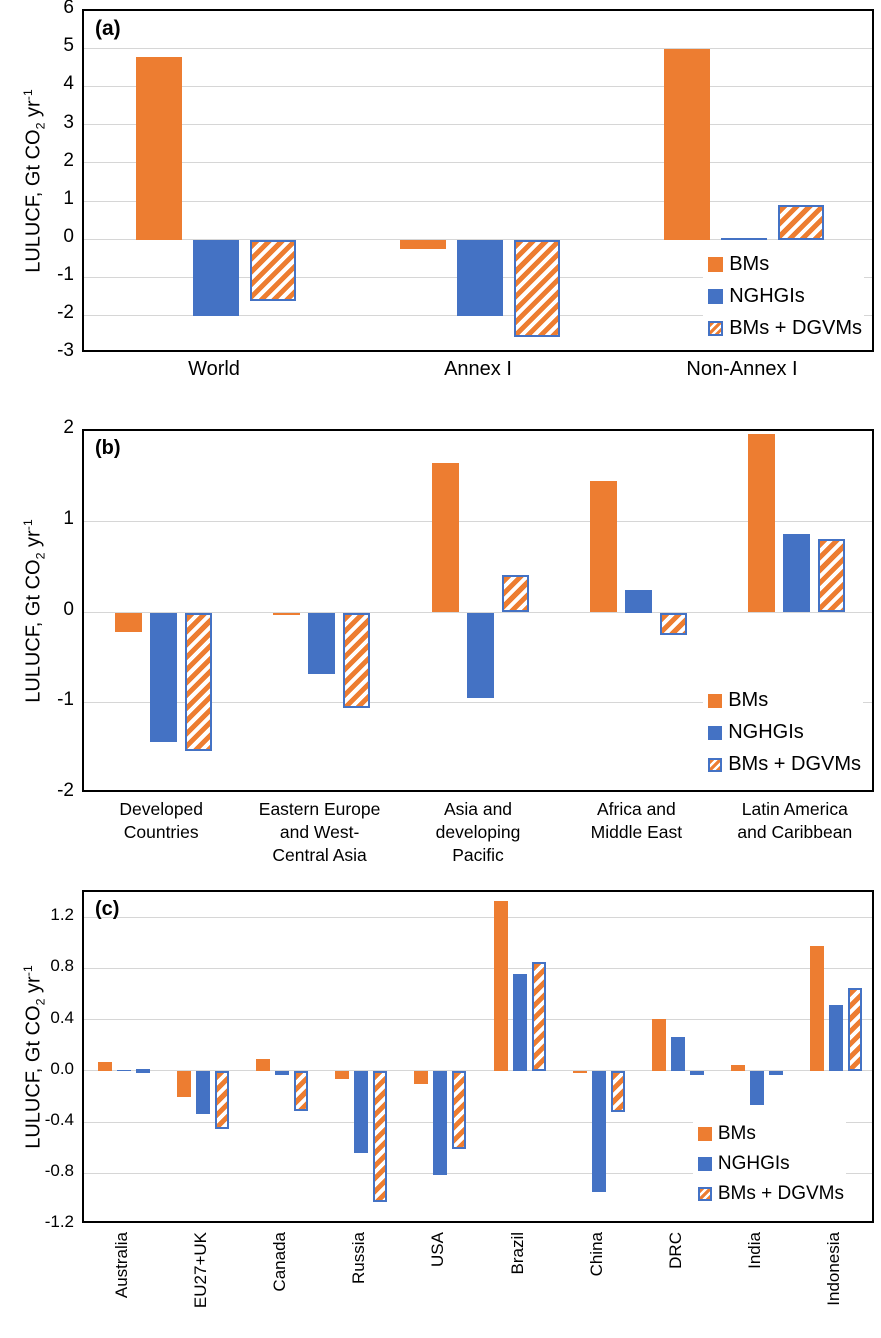 The image size is (881, 1338). I want to click on y-tick-label: -2, so click(65, 791).